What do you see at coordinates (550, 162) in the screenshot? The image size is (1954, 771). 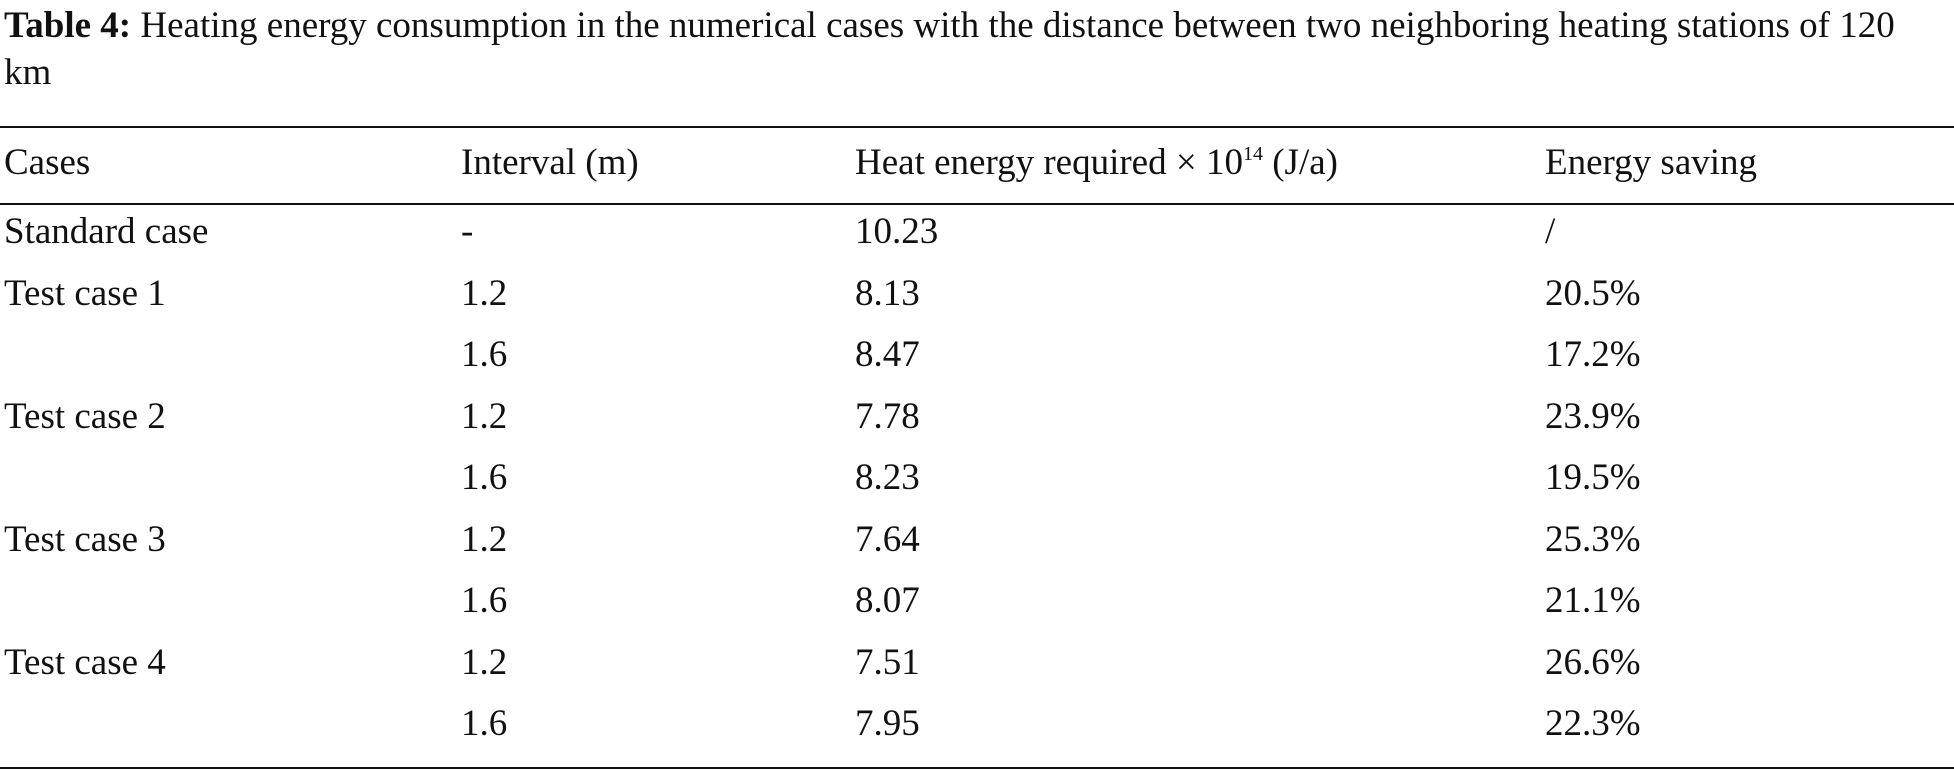 I see `header-interval: Interval (m)` at bounding box center [550, 162].